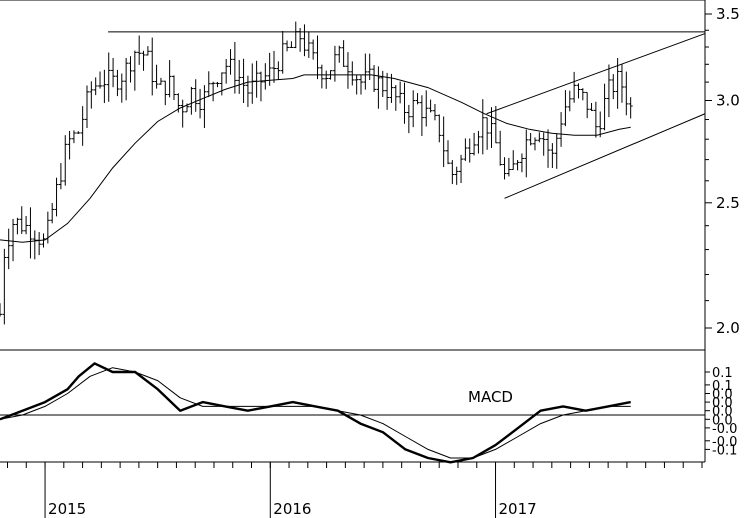 The image size is (752, 518). I want to click on channel-lower-line, so click(605, 156).